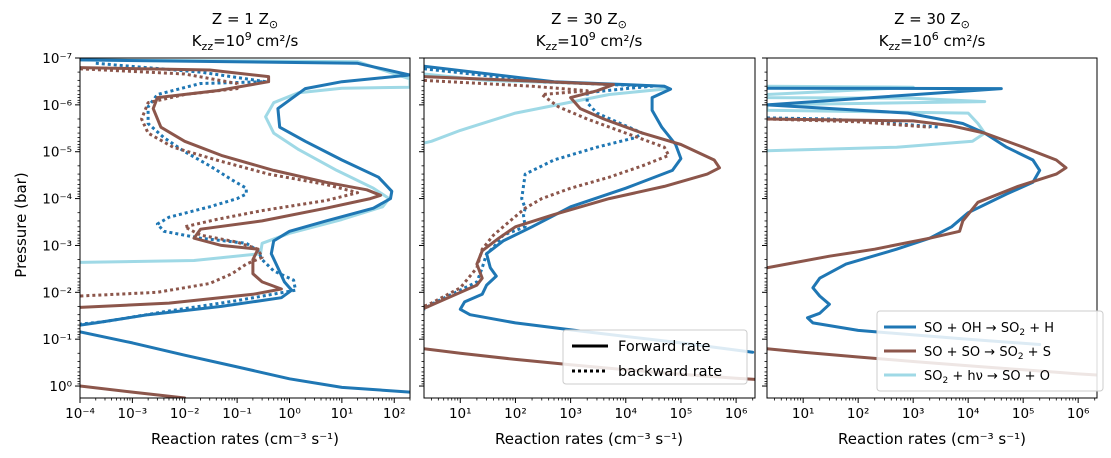 This screenshot has height=458, width=1111. I want to click on y-tick-label: 10⁻⁵, so click(57, 153).